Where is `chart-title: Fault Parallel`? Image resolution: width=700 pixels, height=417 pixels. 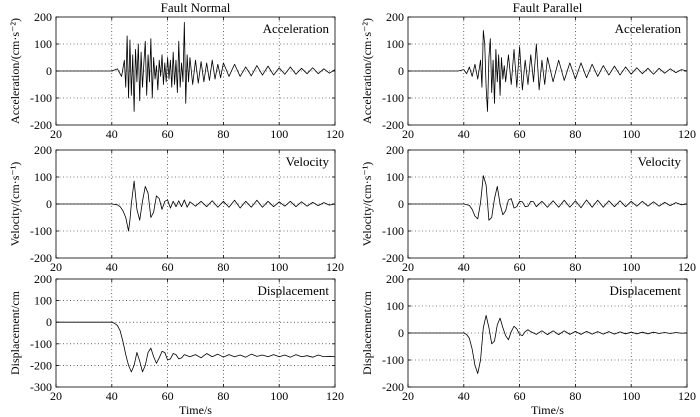 chart-title: Fault Parallel is located at coordinates (548, 7).